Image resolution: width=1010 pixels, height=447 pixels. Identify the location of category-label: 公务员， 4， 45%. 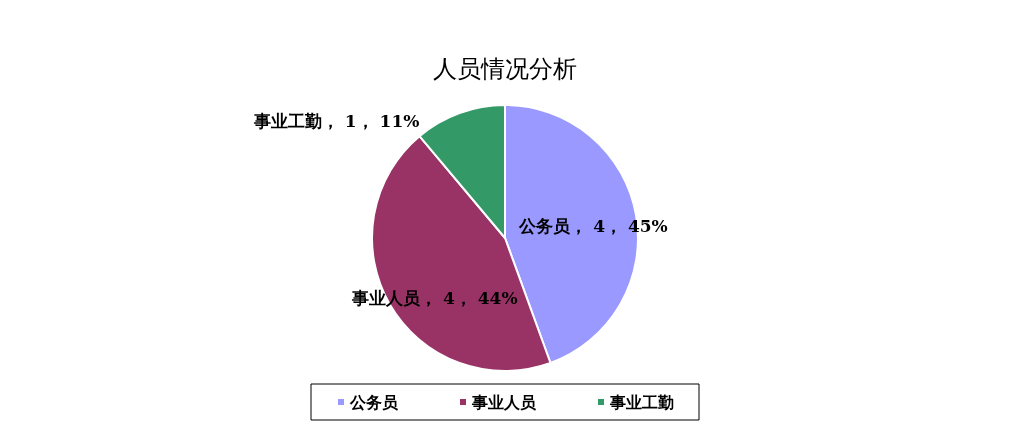
(593, 225).